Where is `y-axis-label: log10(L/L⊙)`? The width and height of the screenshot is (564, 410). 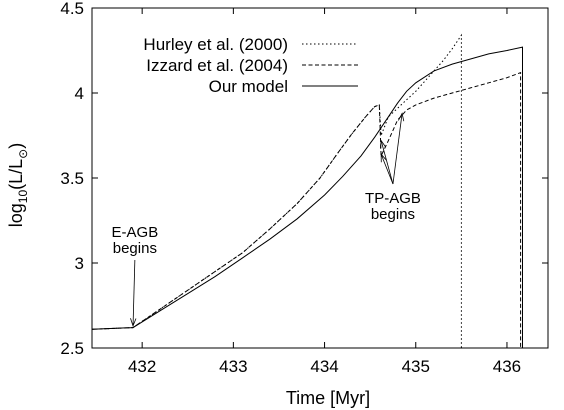
y-axis-label: log10(L/L⊙) is located at coordinates (18, 185).